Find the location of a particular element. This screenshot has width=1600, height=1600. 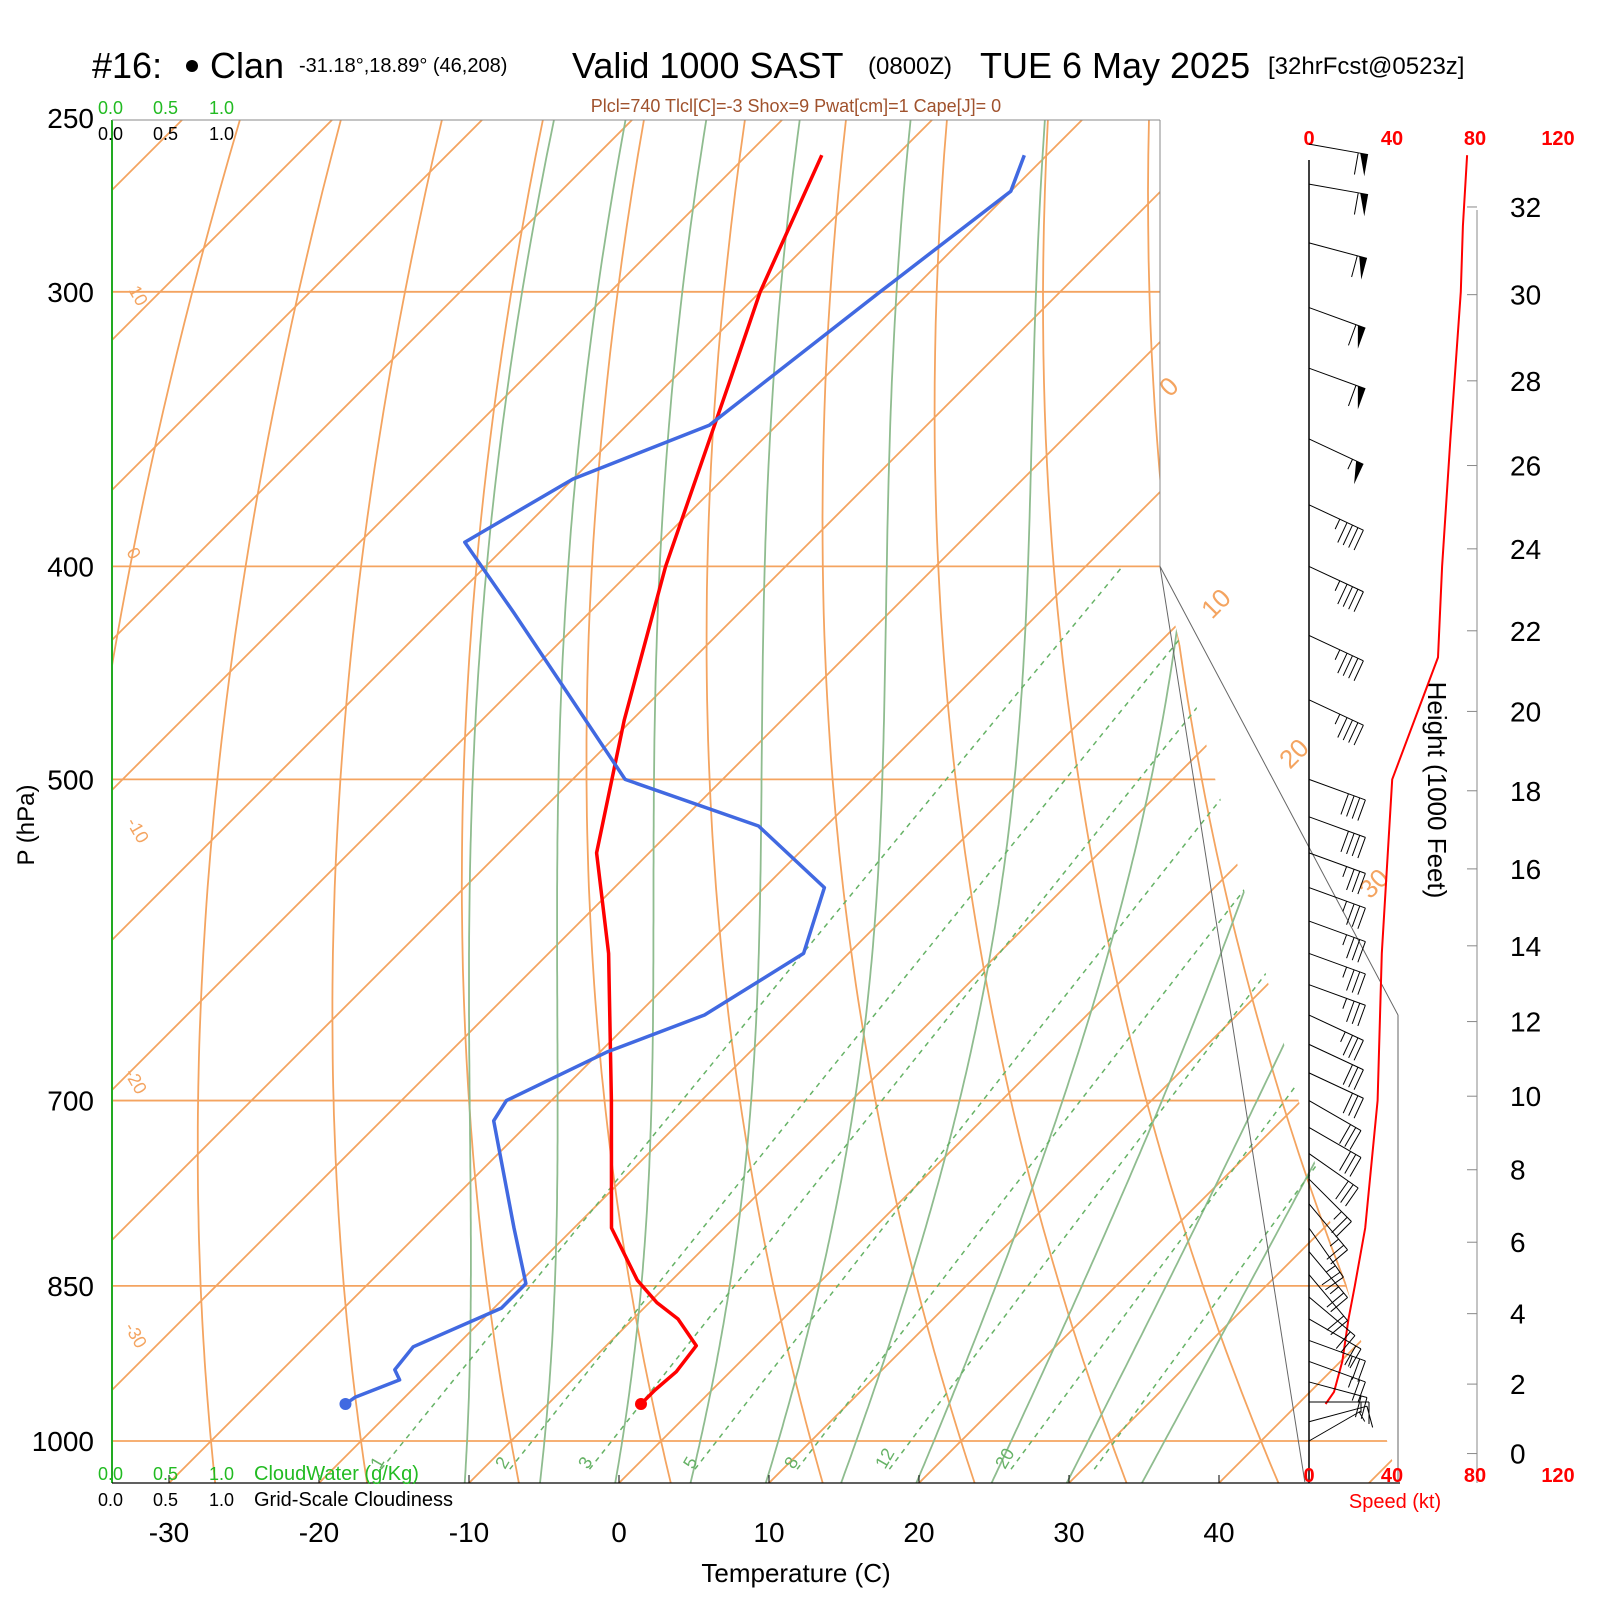

x-tick-label: -20 is located at coordinates (319, 1532).